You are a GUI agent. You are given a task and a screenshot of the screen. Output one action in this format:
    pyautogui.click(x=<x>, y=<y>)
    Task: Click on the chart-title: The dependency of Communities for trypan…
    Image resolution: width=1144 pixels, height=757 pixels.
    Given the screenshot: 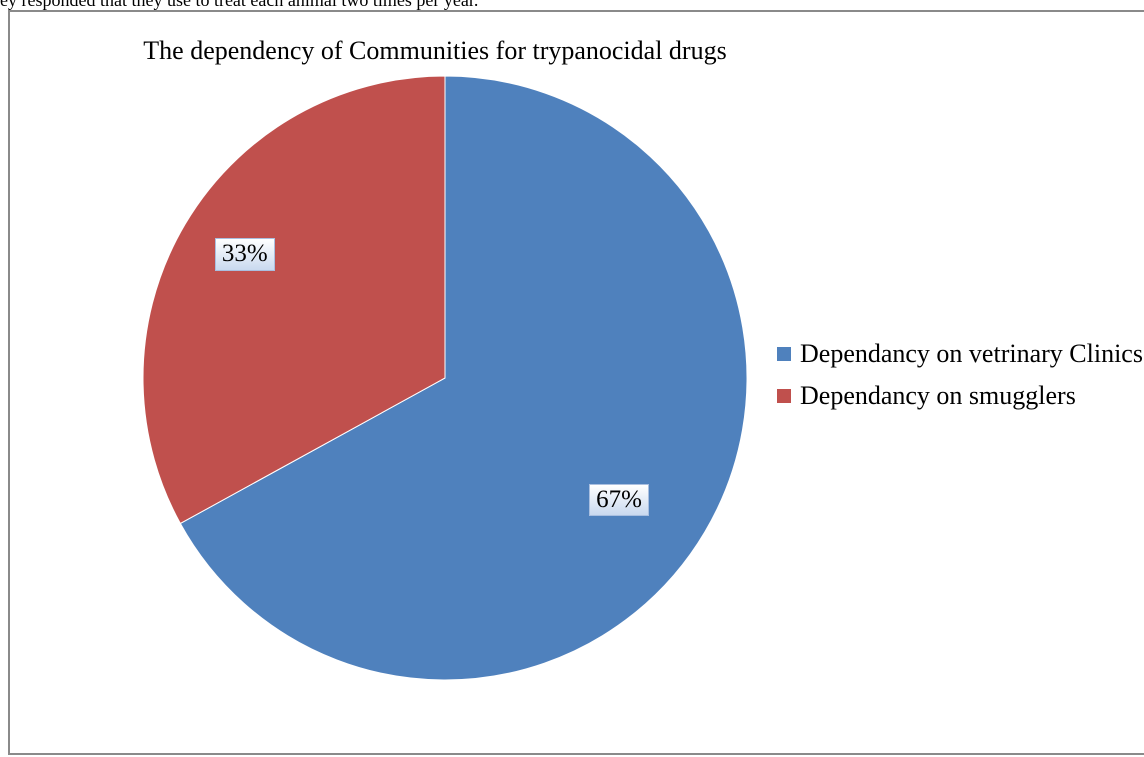 What is the action you would take?
    pyautogui.click(x=435, y=50)
    